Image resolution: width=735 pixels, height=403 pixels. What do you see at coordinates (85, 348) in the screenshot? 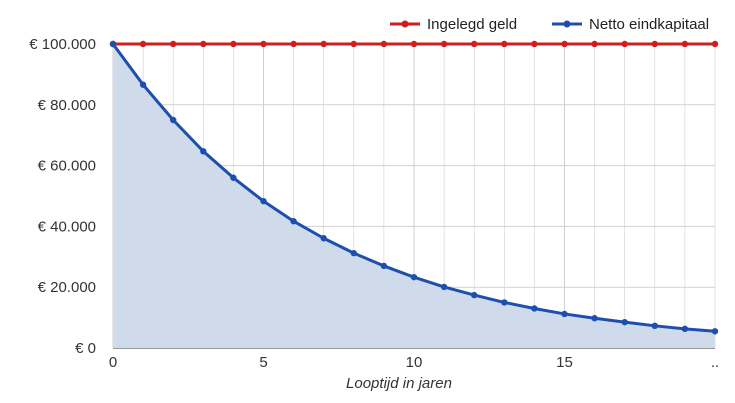
I see `y-tick-label: € 0` at bounding box center [85, 348].